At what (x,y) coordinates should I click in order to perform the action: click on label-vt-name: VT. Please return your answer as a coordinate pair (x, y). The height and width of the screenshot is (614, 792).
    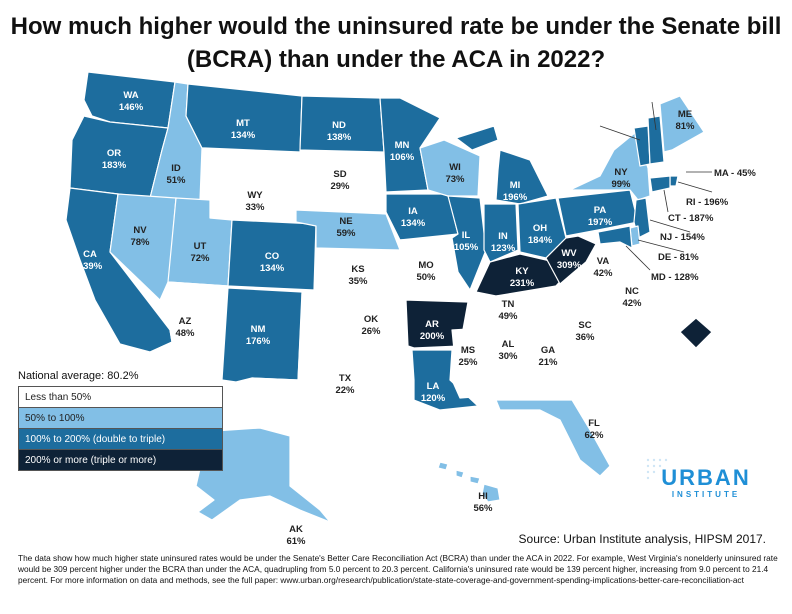
    Looking at the image, I should click on (593, 108).